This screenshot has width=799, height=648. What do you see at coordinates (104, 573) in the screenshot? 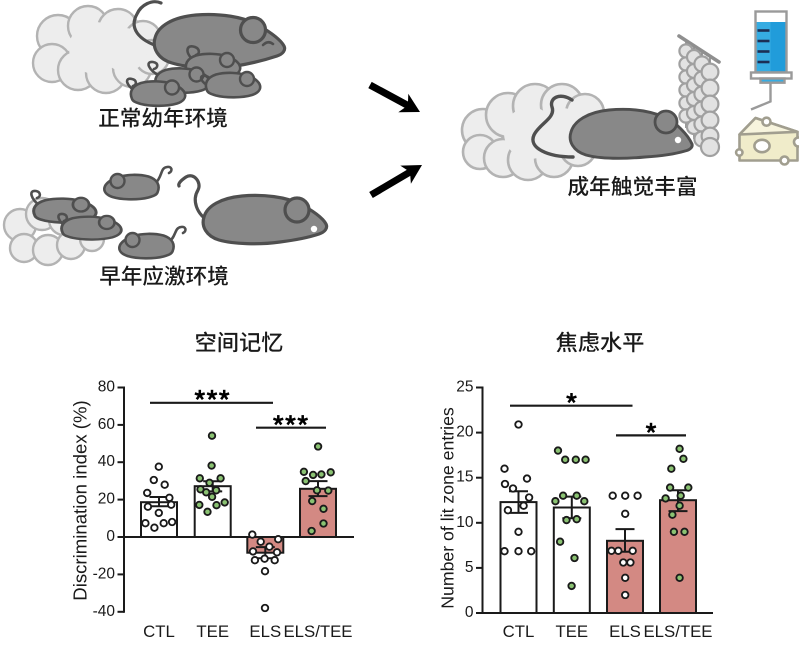
I see `svg-text: -20` at bounding box center [104, 573].